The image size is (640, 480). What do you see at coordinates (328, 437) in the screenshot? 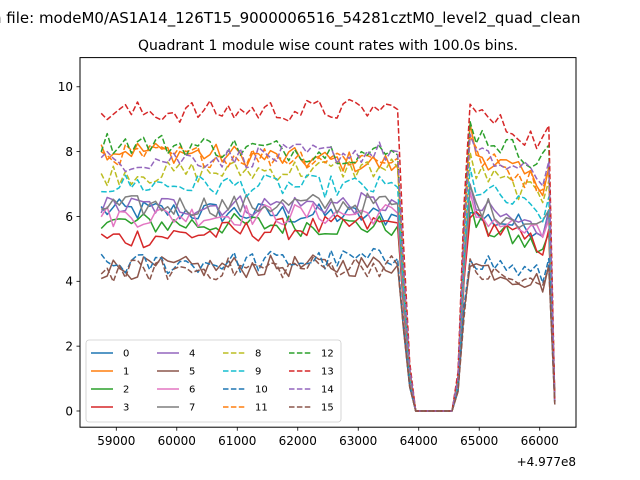
I see `x-axis: 59000 60000 61000 62000 63000 64000 65000 66000` at bounding box center [328, 437].